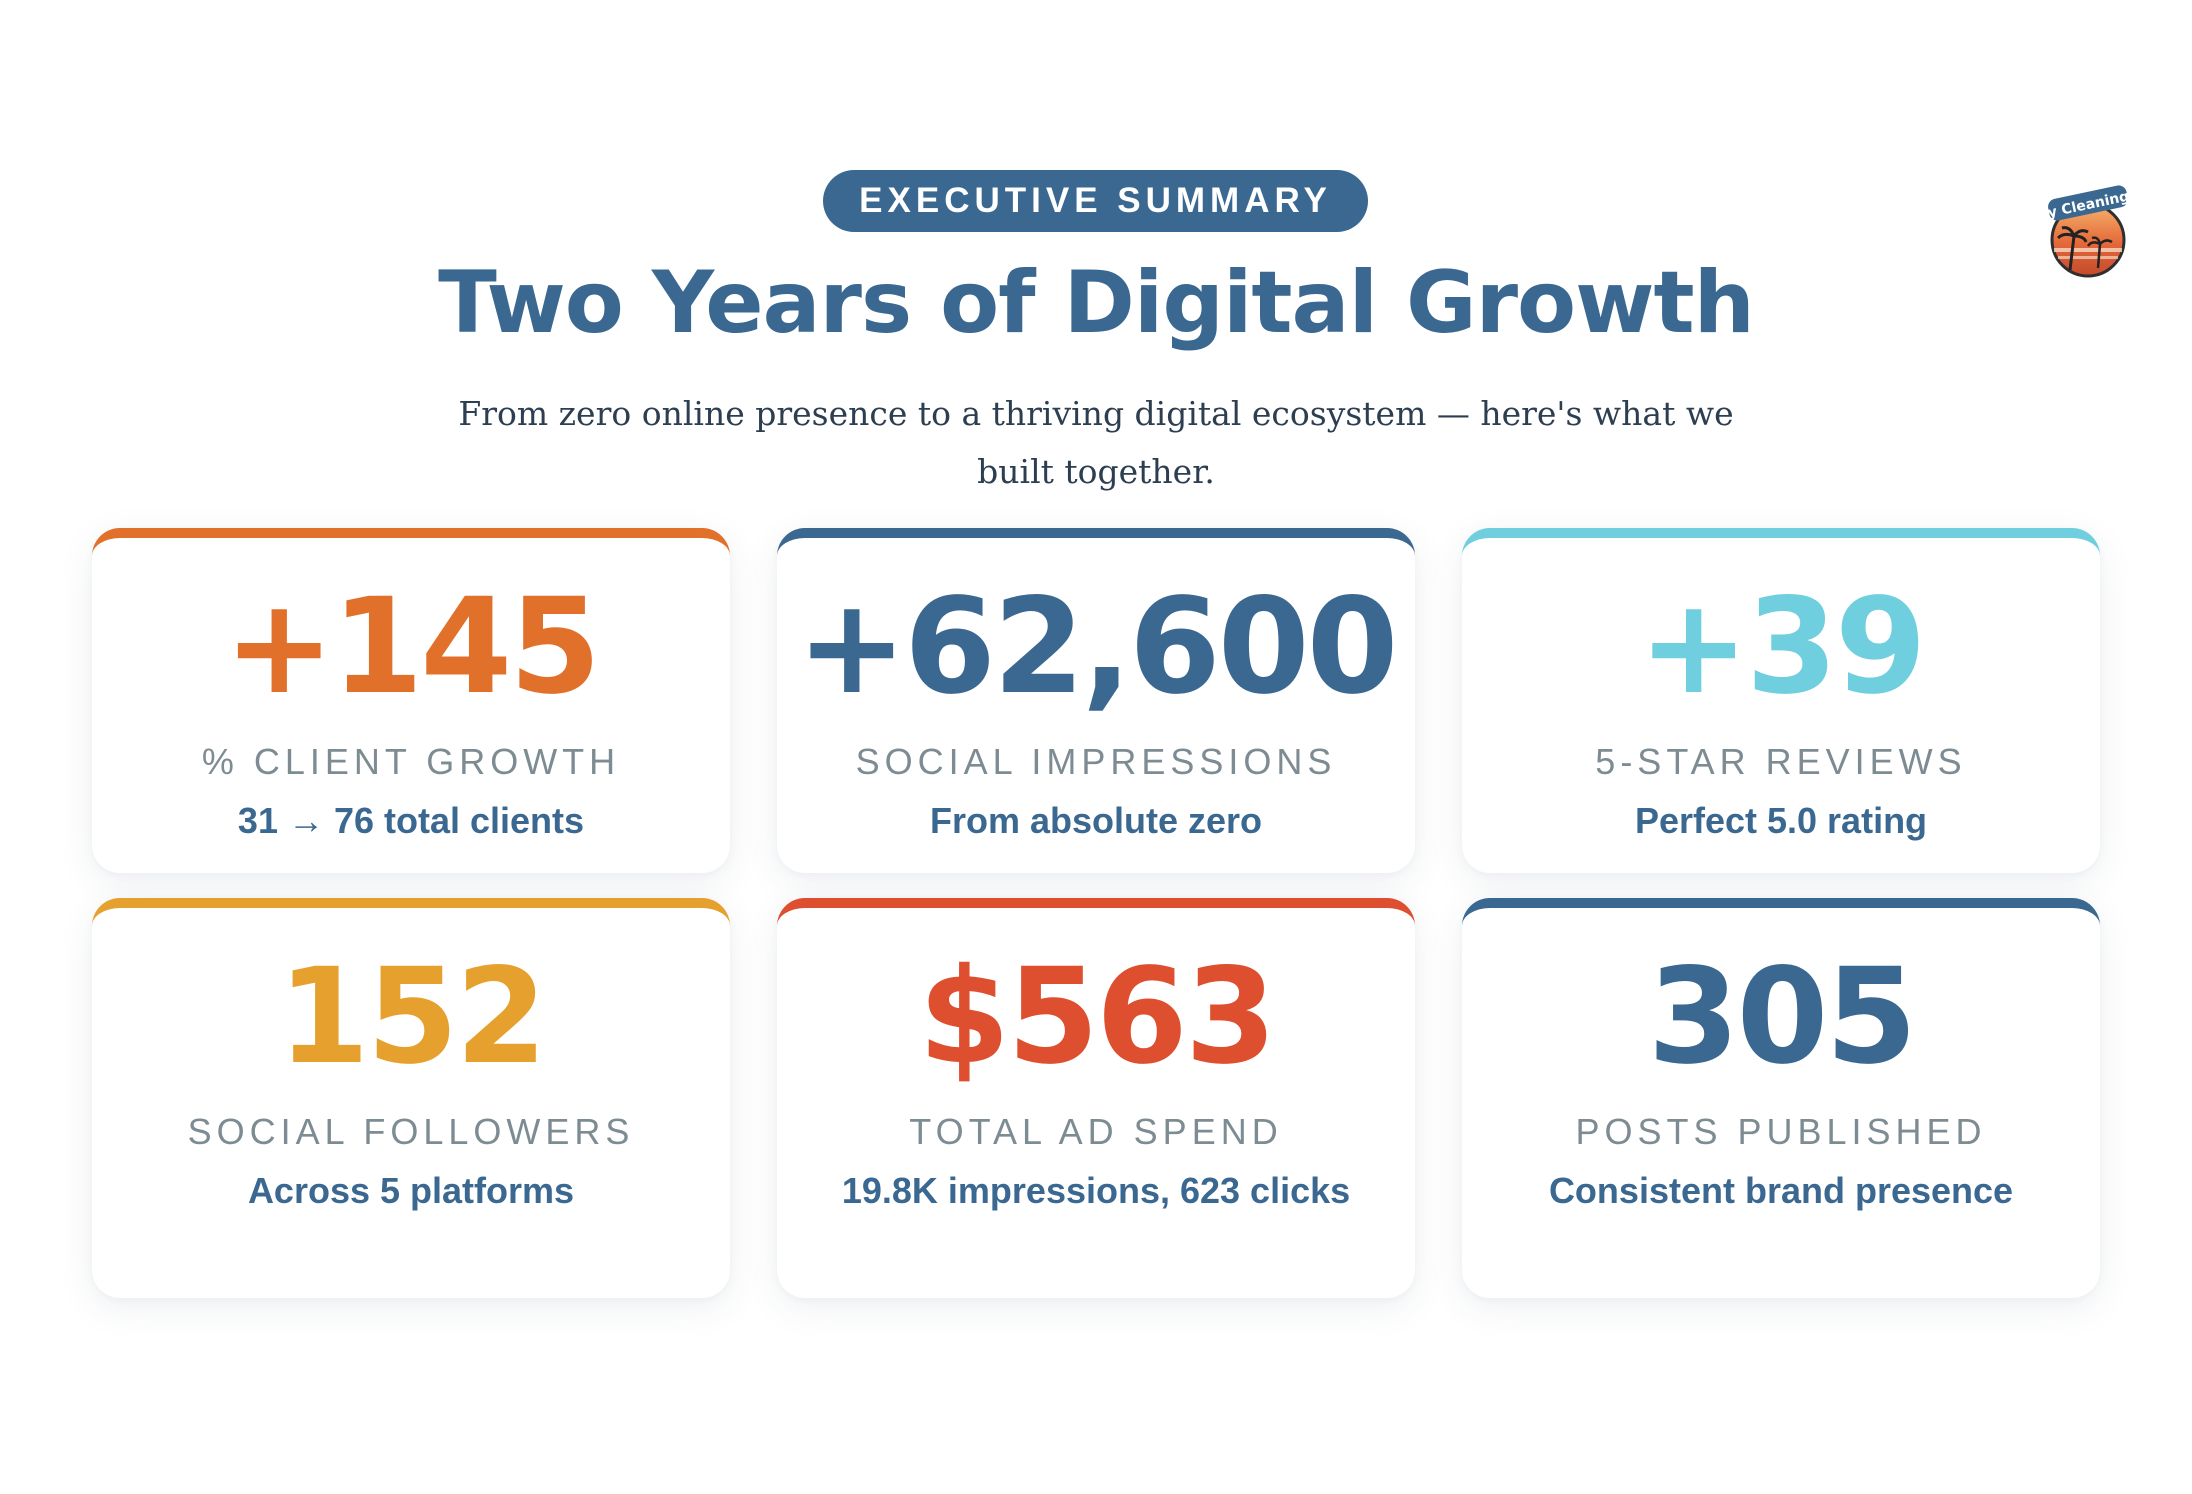  What do you see at coordinates (411, 761) in the screenshot?
I see `stat-label: % CLIENT GROWTH` at bounding box center [411, 761].